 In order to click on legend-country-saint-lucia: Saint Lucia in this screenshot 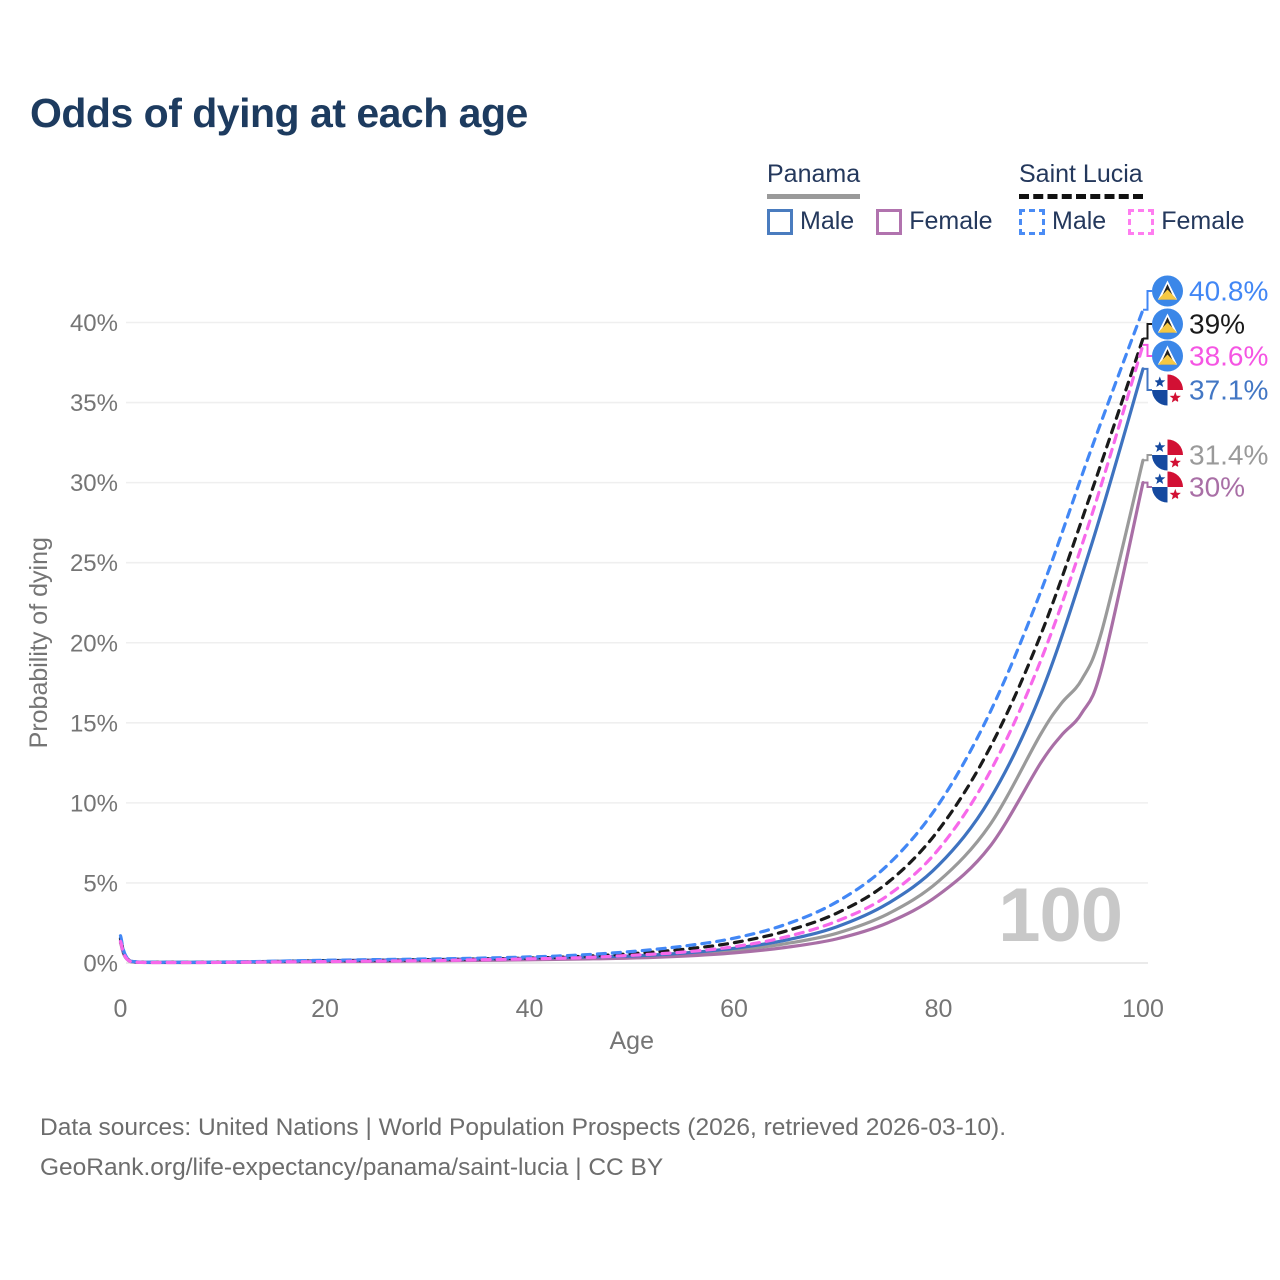, I will do `click(1081, 179)`.